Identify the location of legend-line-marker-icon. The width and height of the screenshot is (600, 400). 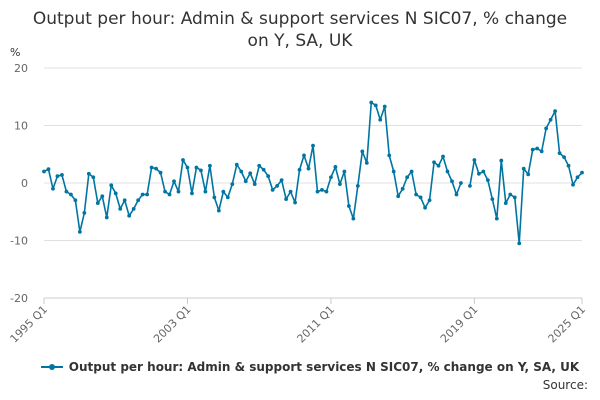
(51, 367).